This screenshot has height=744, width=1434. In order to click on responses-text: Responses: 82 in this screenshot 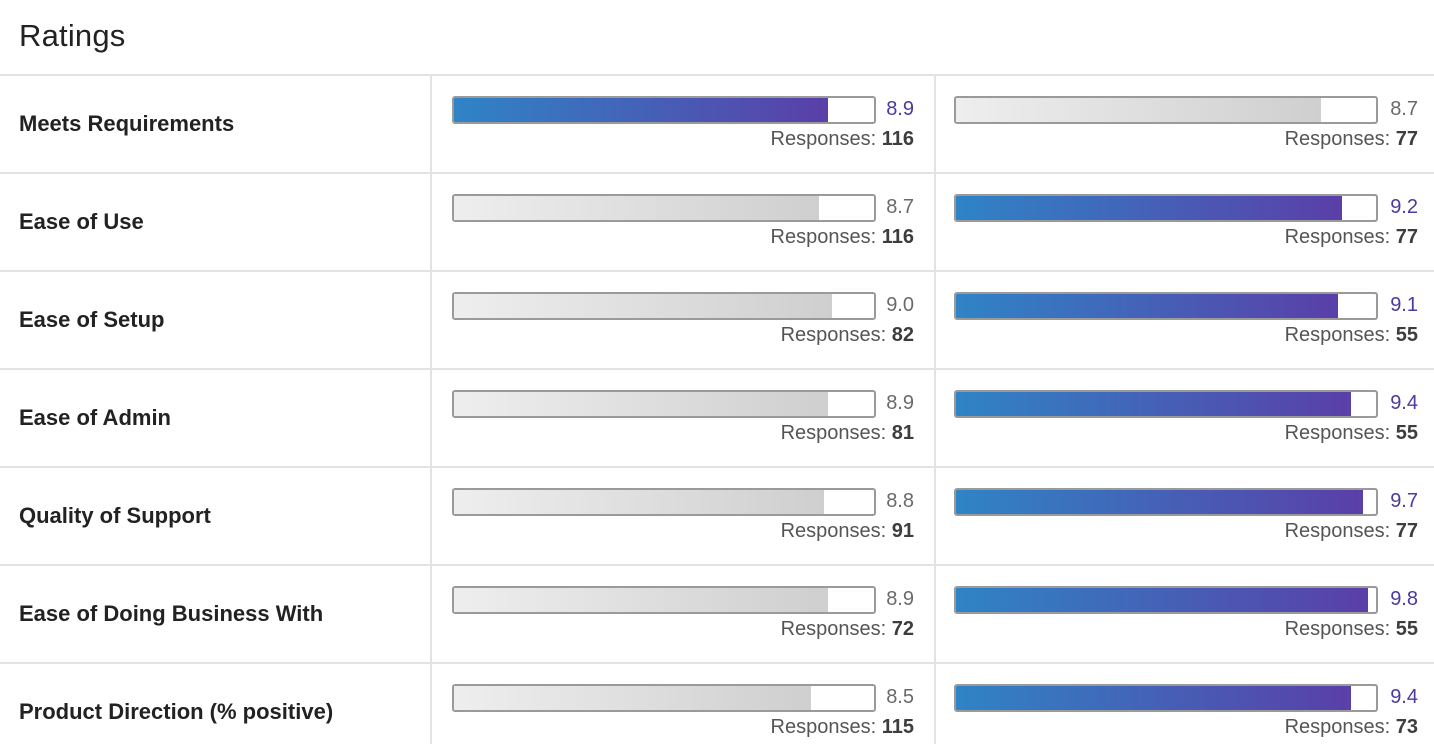, I will do `click(847, 335)`.